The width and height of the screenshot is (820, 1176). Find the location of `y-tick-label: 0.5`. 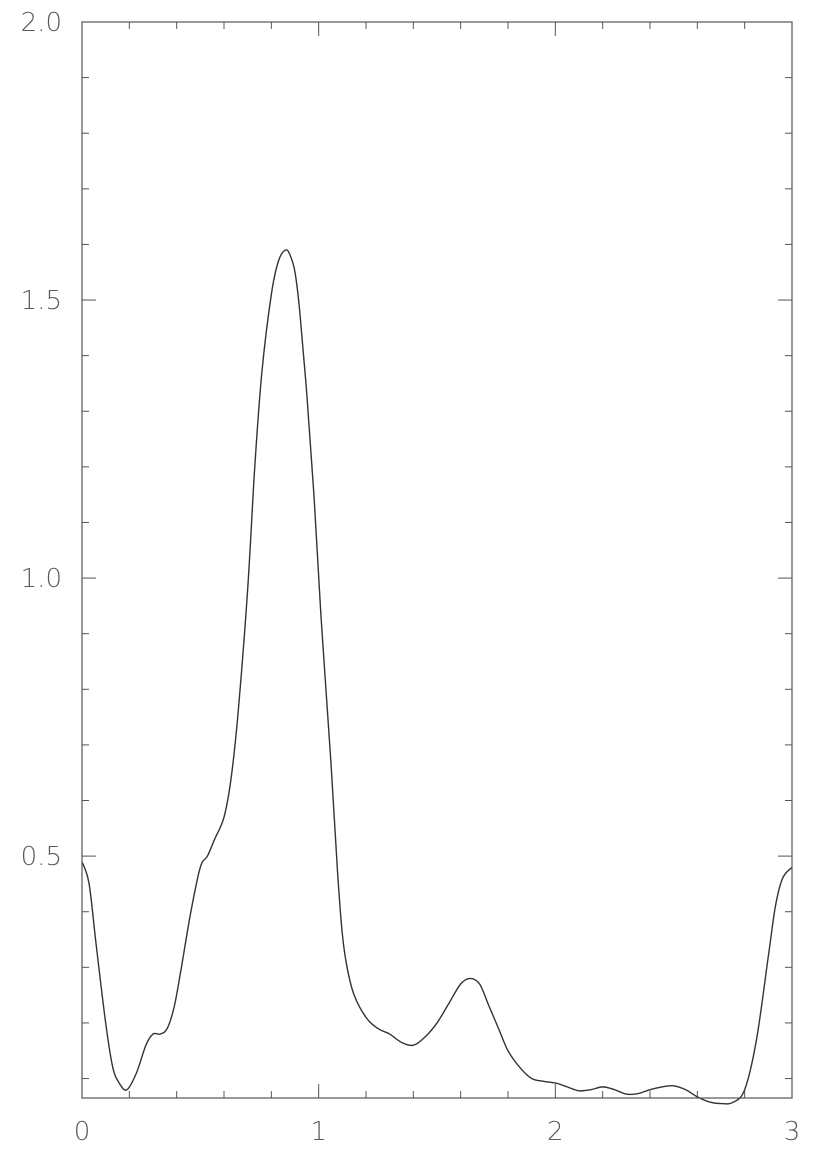

y-tick-label: 0.5 is located at coordinates (41, 857).